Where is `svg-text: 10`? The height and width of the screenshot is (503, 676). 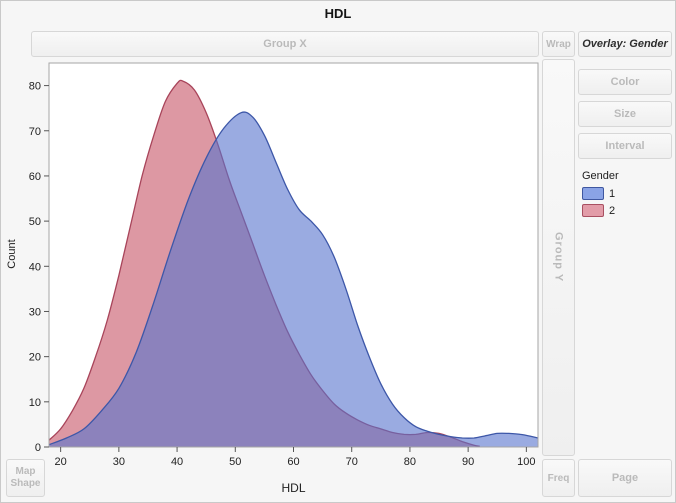
svg-text: 10 is located at coordinates (35, 403).